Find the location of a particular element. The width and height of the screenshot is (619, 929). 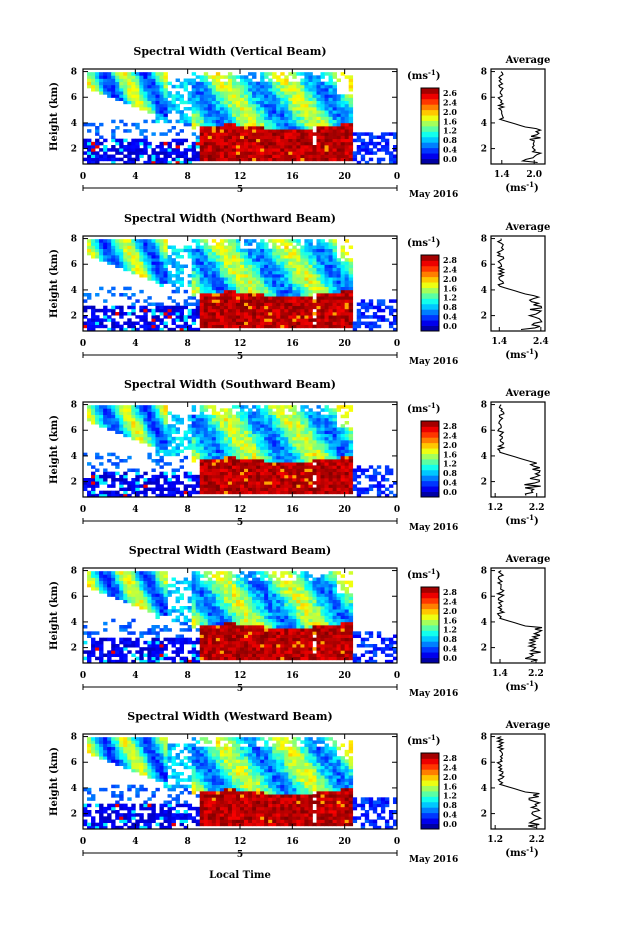

x-tick-label: 0 is located at coordinates (397, 177).